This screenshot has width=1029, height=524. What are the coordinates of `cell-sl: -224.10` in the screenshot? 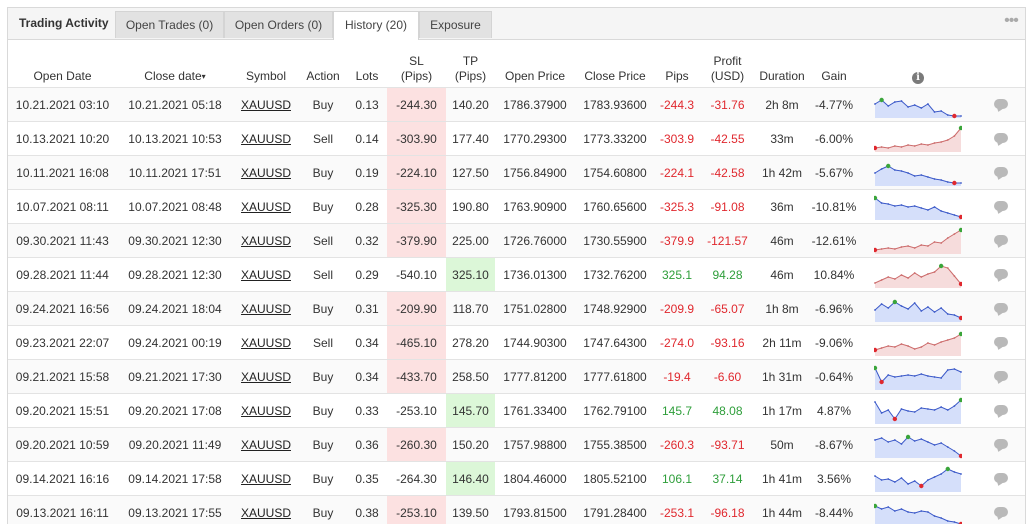 It's located at (416, 173).